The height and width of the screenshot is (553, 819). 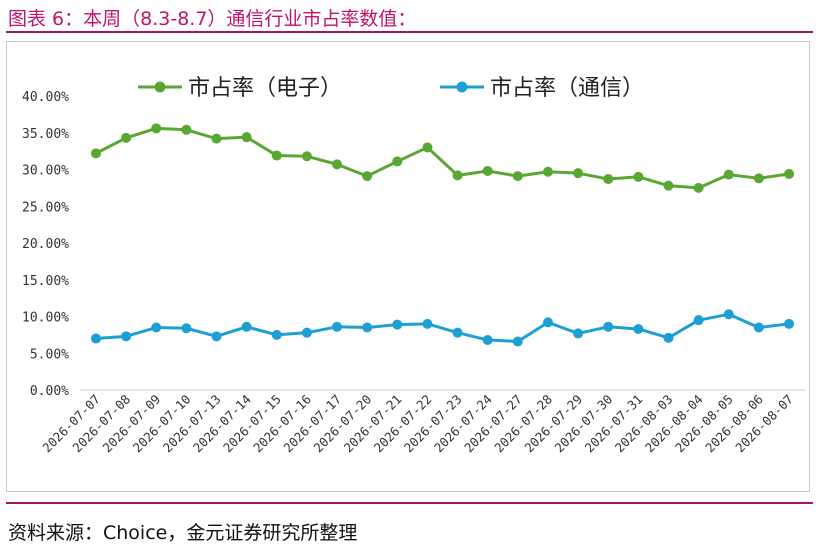 What do you see at coordinates (265, 88) in the screenshot?
I see `legend-label-0: 市占率（电子）` at bounding box center [265, 88].